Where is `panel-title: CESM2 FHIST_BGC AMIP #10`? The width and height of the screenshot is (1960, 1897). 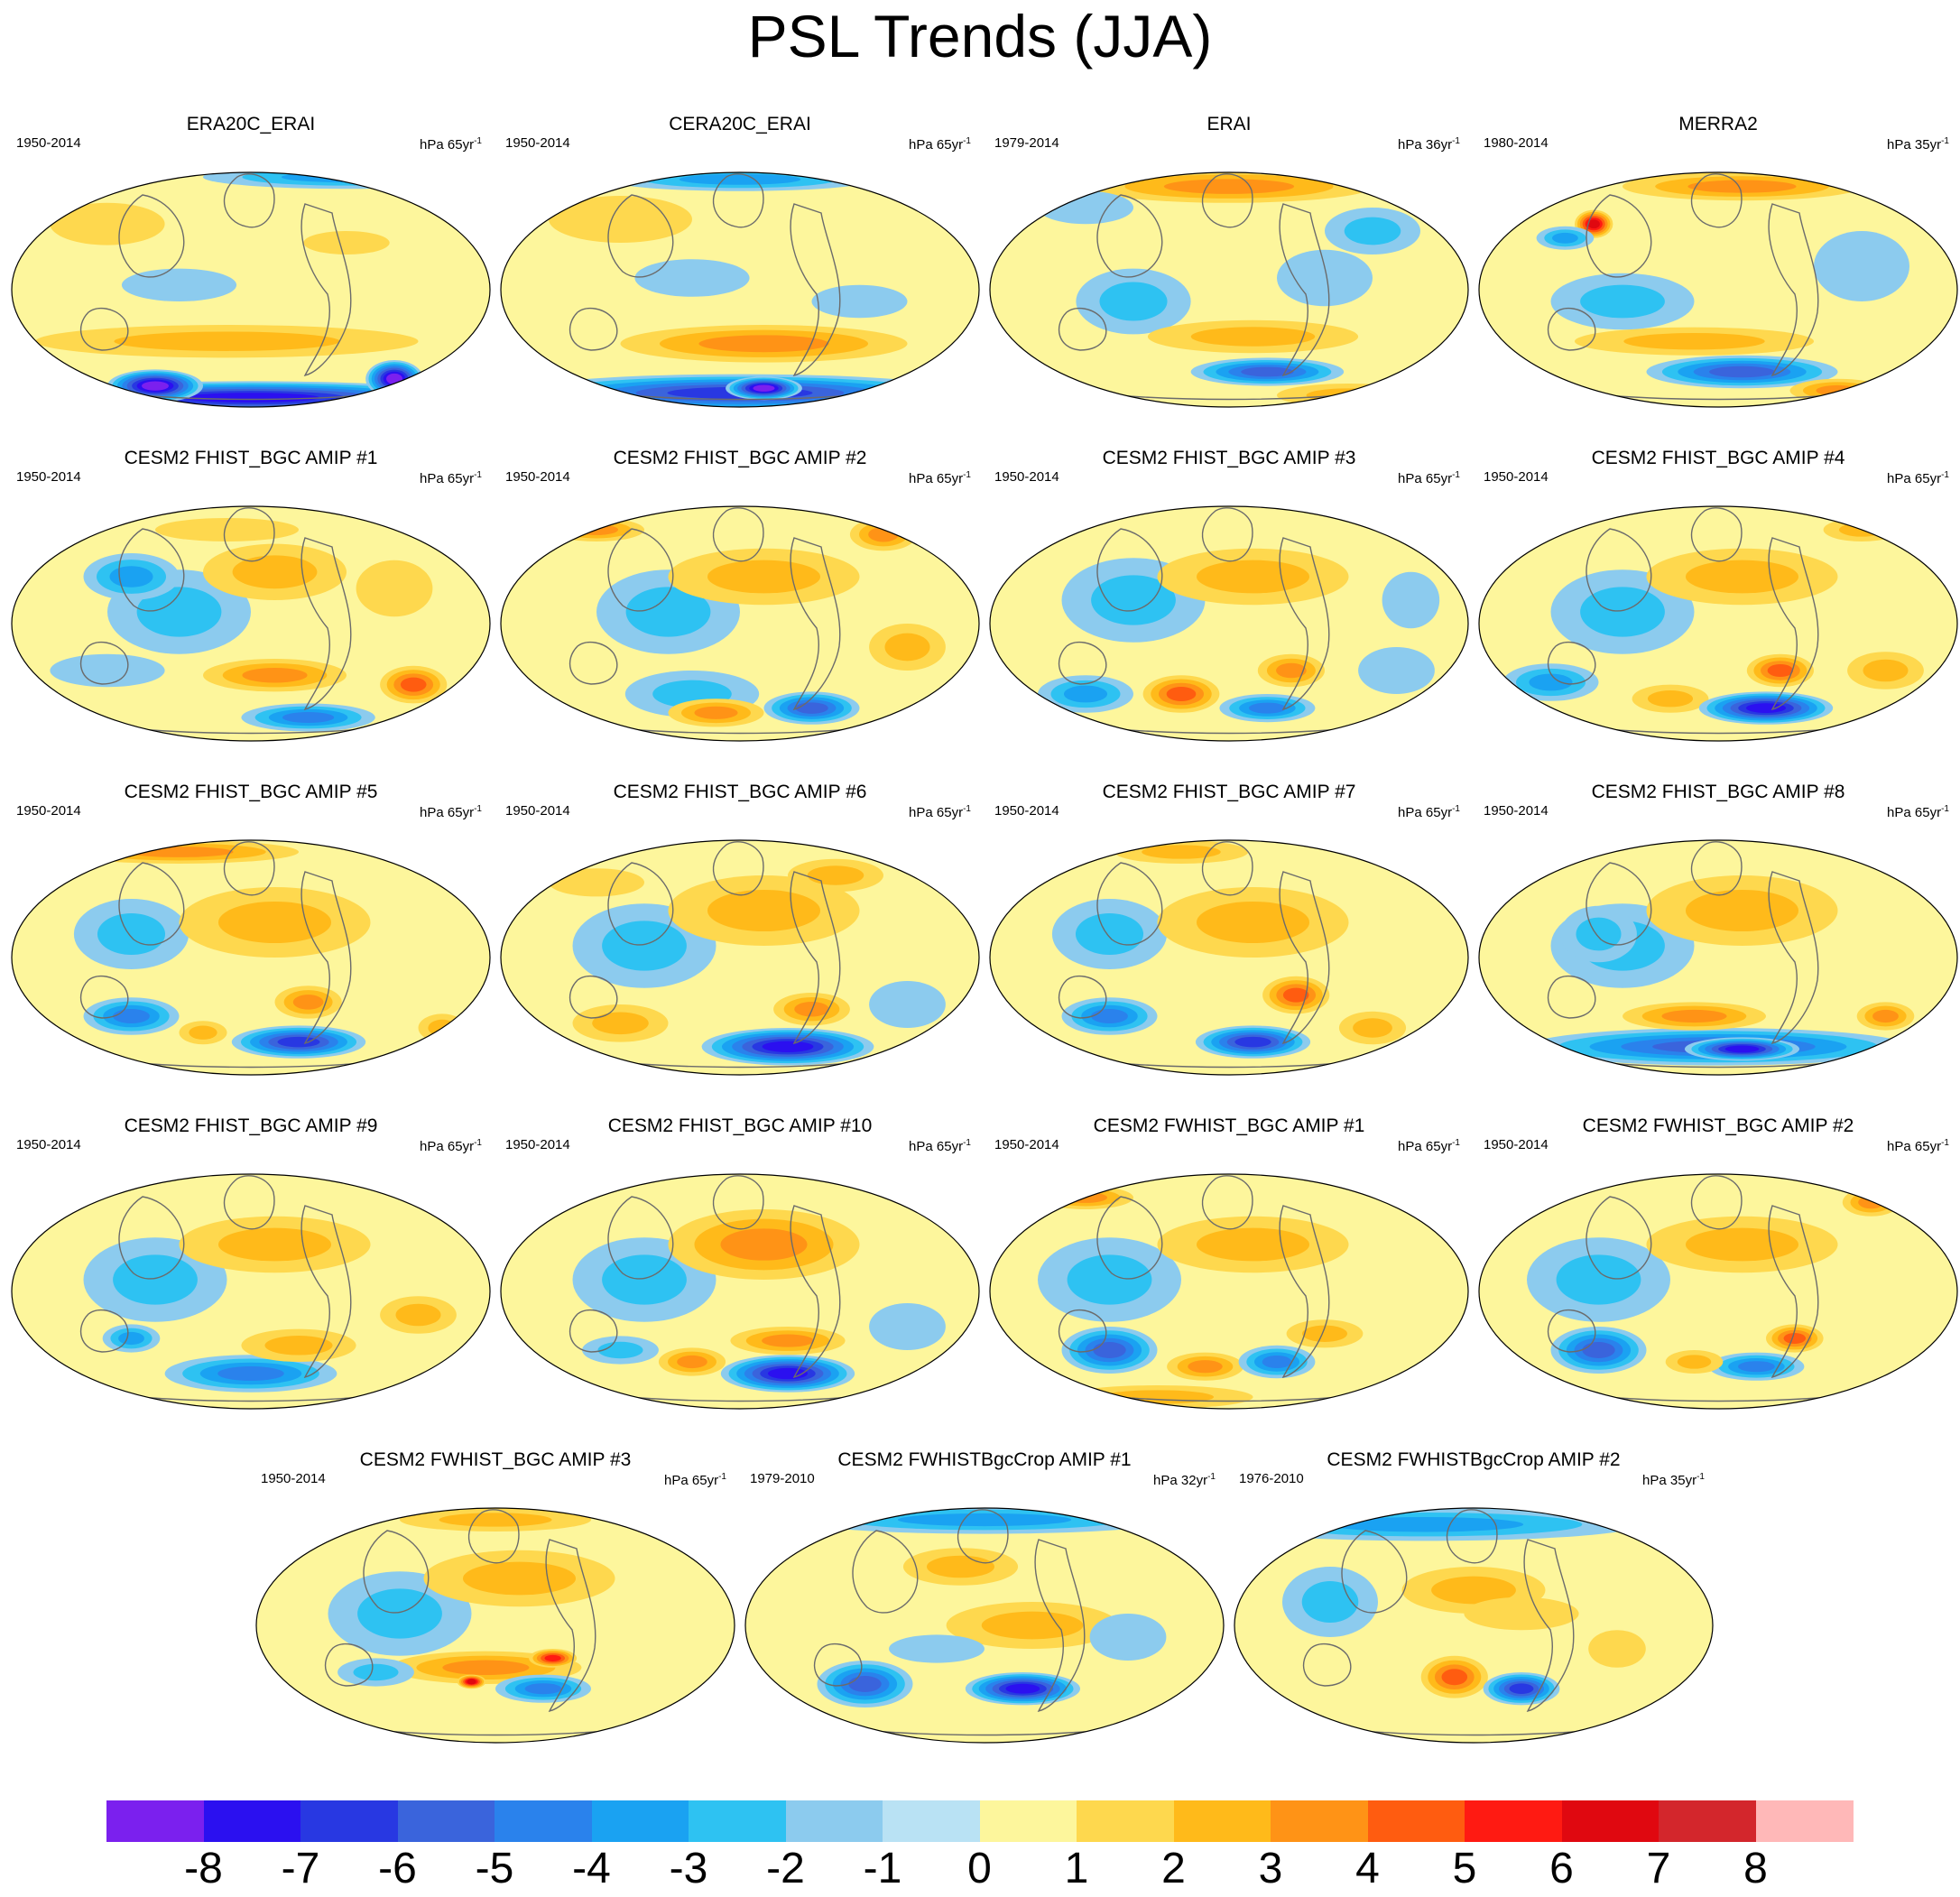
panel-title: CESM2 FHIST_BGC AMIP #10 is located at coordinates (740, 1125).